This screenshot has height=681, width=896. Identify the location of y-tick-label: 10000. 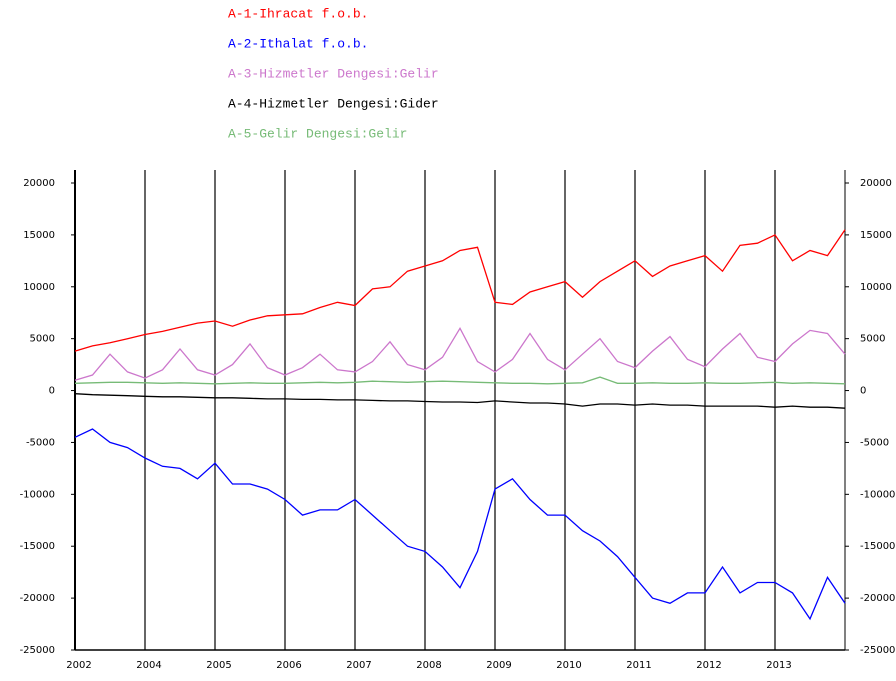
(39, 287).